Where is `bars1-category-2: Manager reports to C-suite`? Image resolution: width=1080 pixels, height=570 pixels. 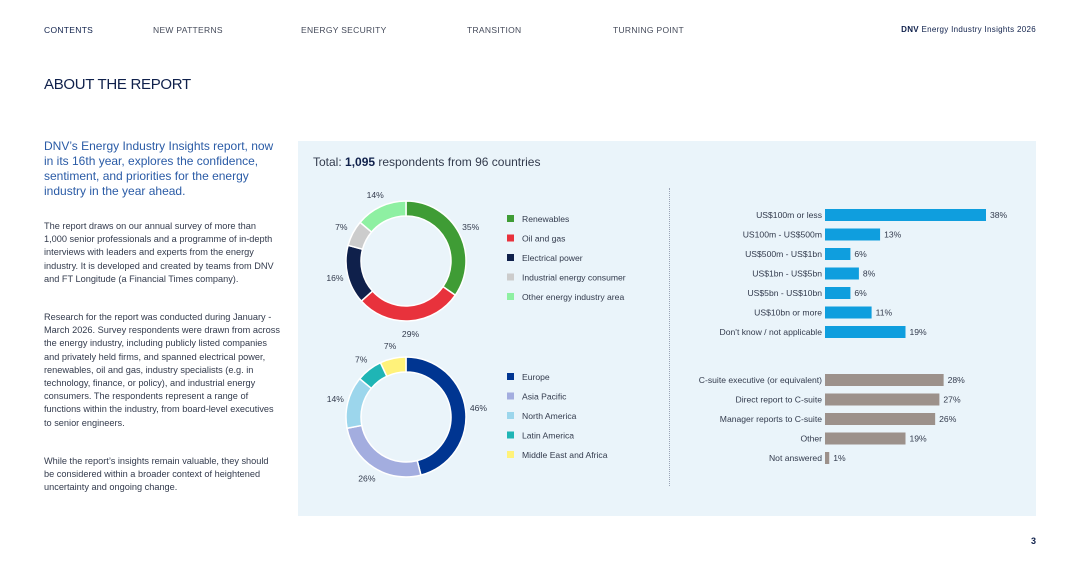
bars1-category-2: Manager reports to C-suite is located at coordinates (771, 419).